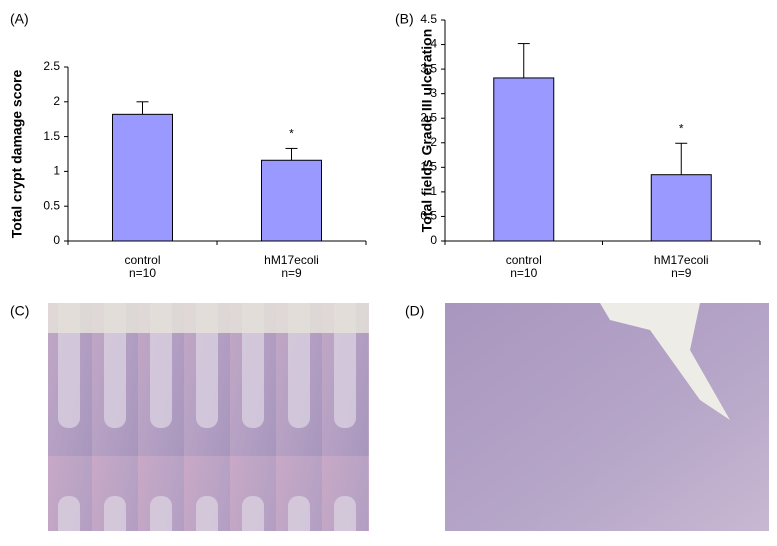  I want to click on y-tick-label: 3, so click(433, 93).